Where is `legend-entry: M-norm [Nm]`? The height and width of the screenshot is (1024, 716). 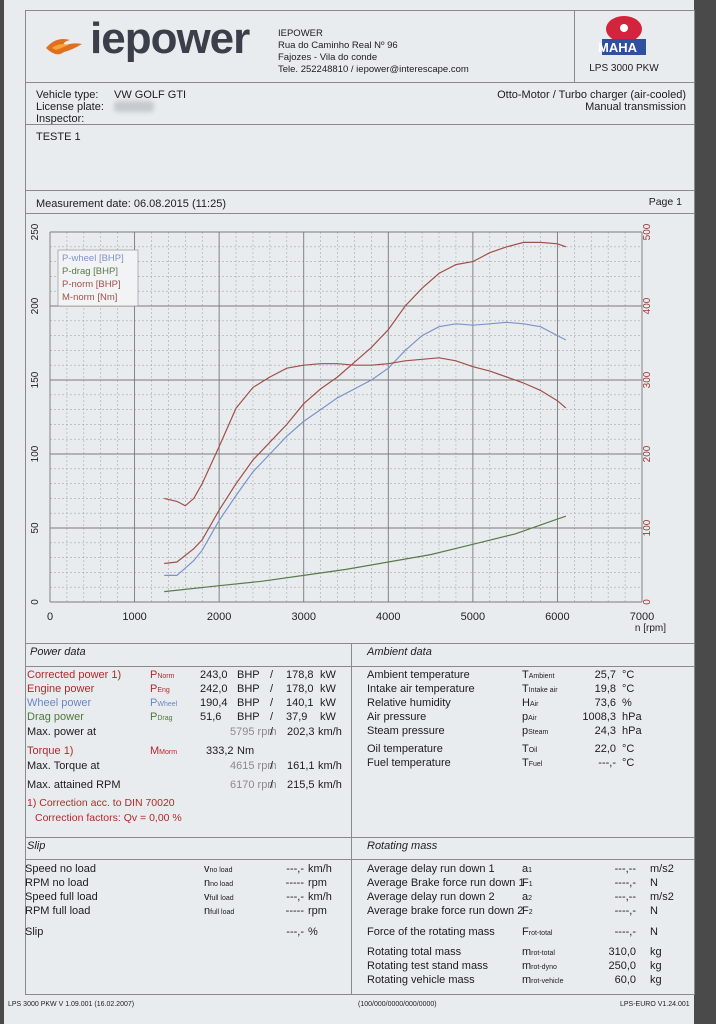 legend-entry: M-norm [Nm] is located at coordinates (89, 297).